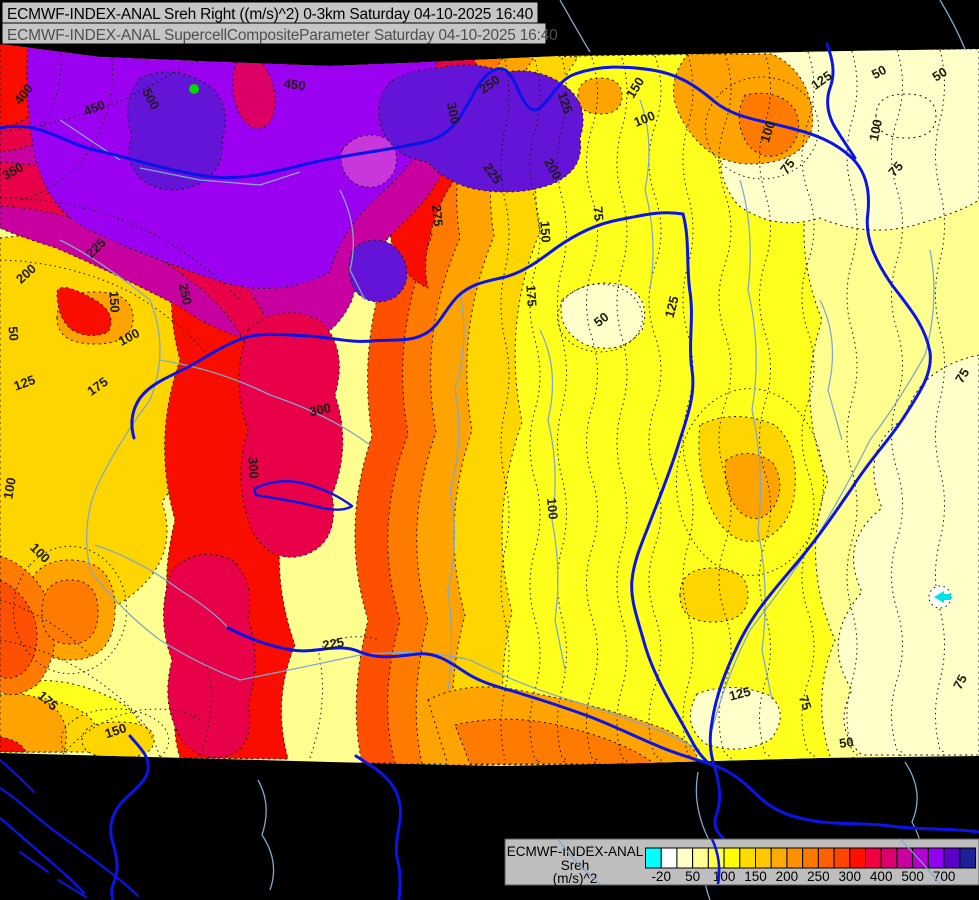  Describe the element at coordinates (378, 827) in the screenshot. I see `river-south` at that location.